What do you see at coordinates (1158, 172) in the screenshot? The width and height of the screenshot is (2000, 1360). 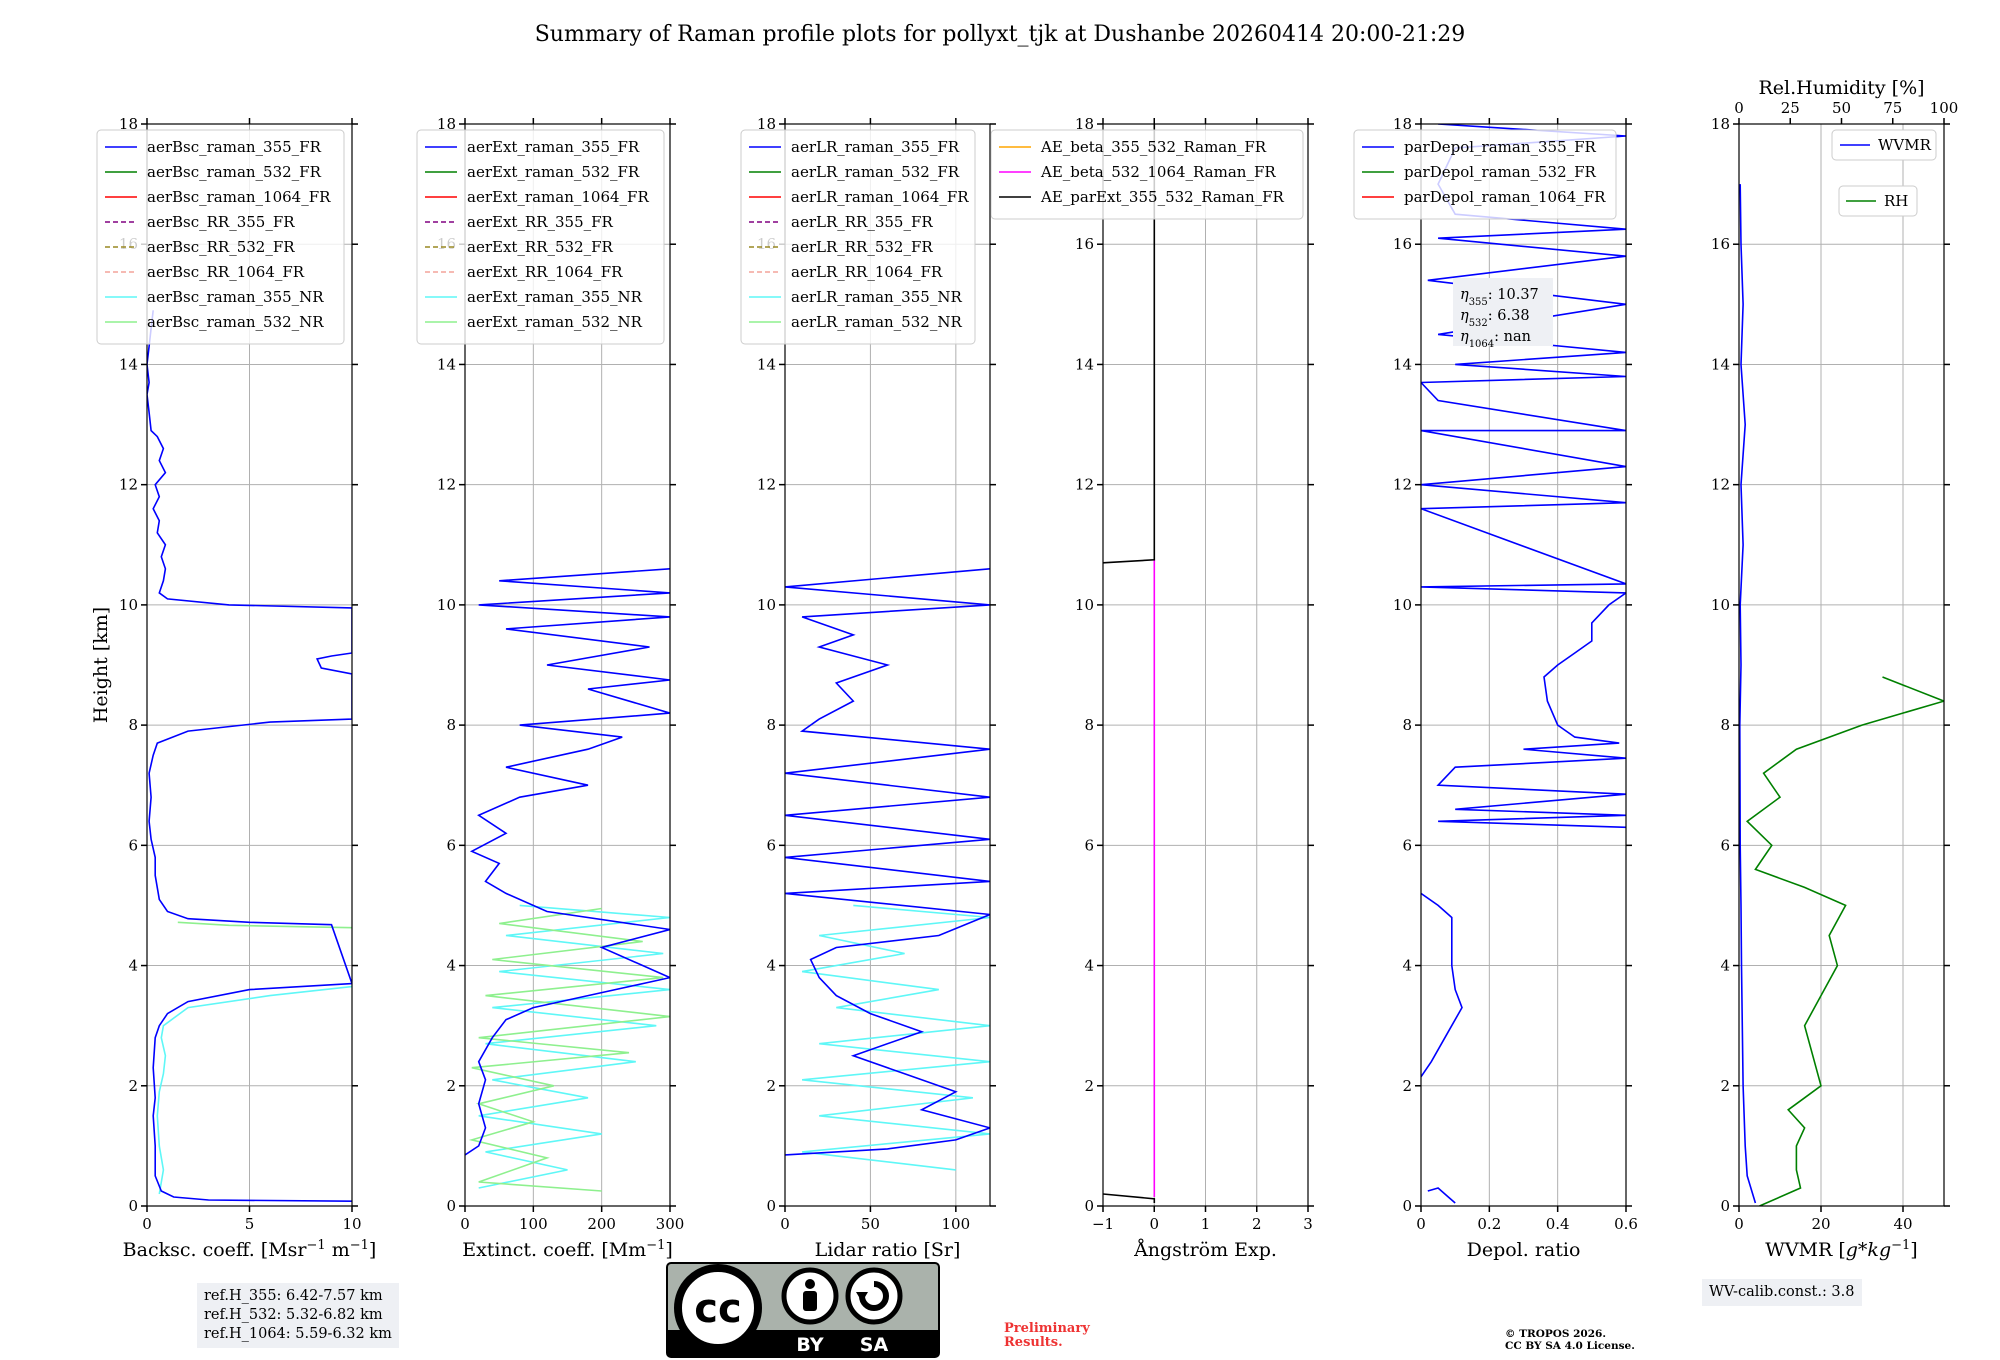 I see `legend-label: AE_beta_532_1064_Raman_FR` at bounding box center [1158, 172].